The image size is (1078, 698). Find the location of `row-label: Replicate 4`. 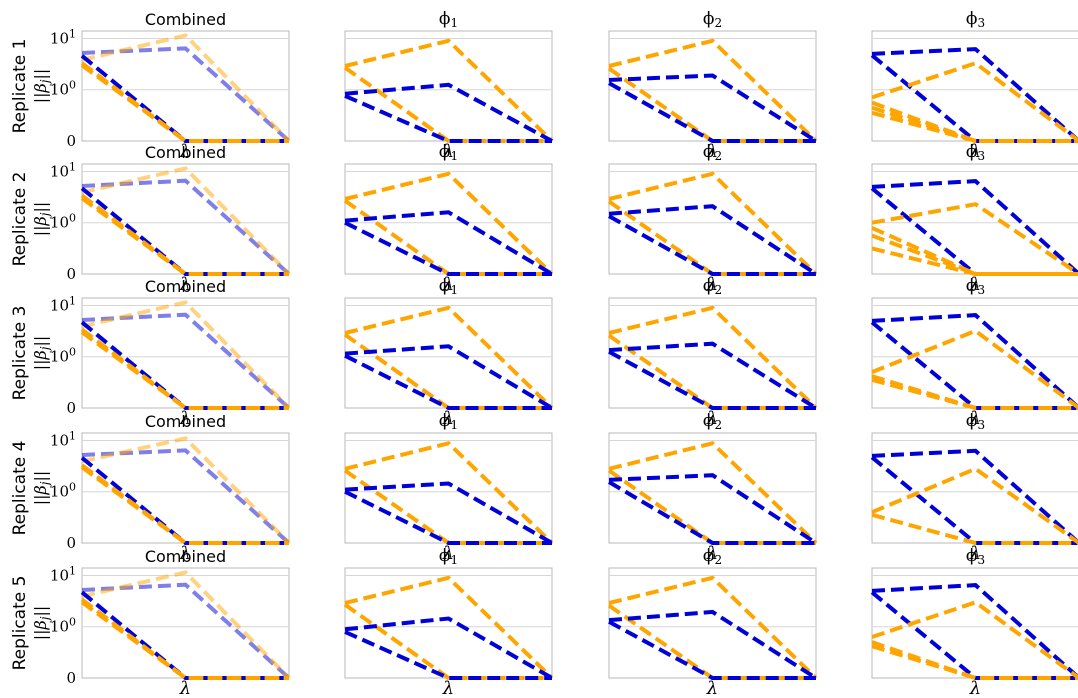

row-label: Replicate 4 is located at coordinates (20, 488).